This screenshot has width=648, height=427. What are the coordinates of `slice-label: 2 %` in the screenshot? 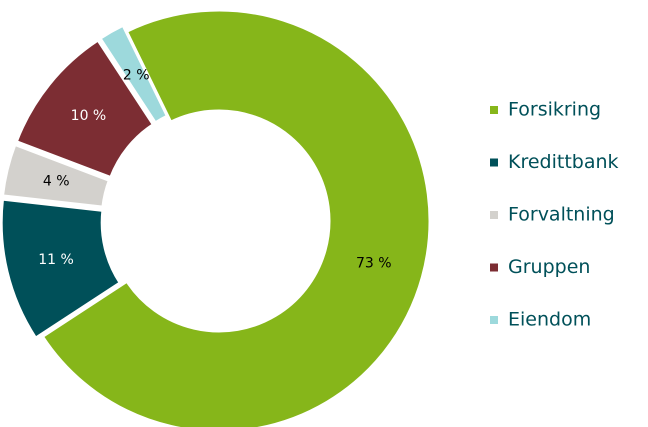 It's located at (136, 75).